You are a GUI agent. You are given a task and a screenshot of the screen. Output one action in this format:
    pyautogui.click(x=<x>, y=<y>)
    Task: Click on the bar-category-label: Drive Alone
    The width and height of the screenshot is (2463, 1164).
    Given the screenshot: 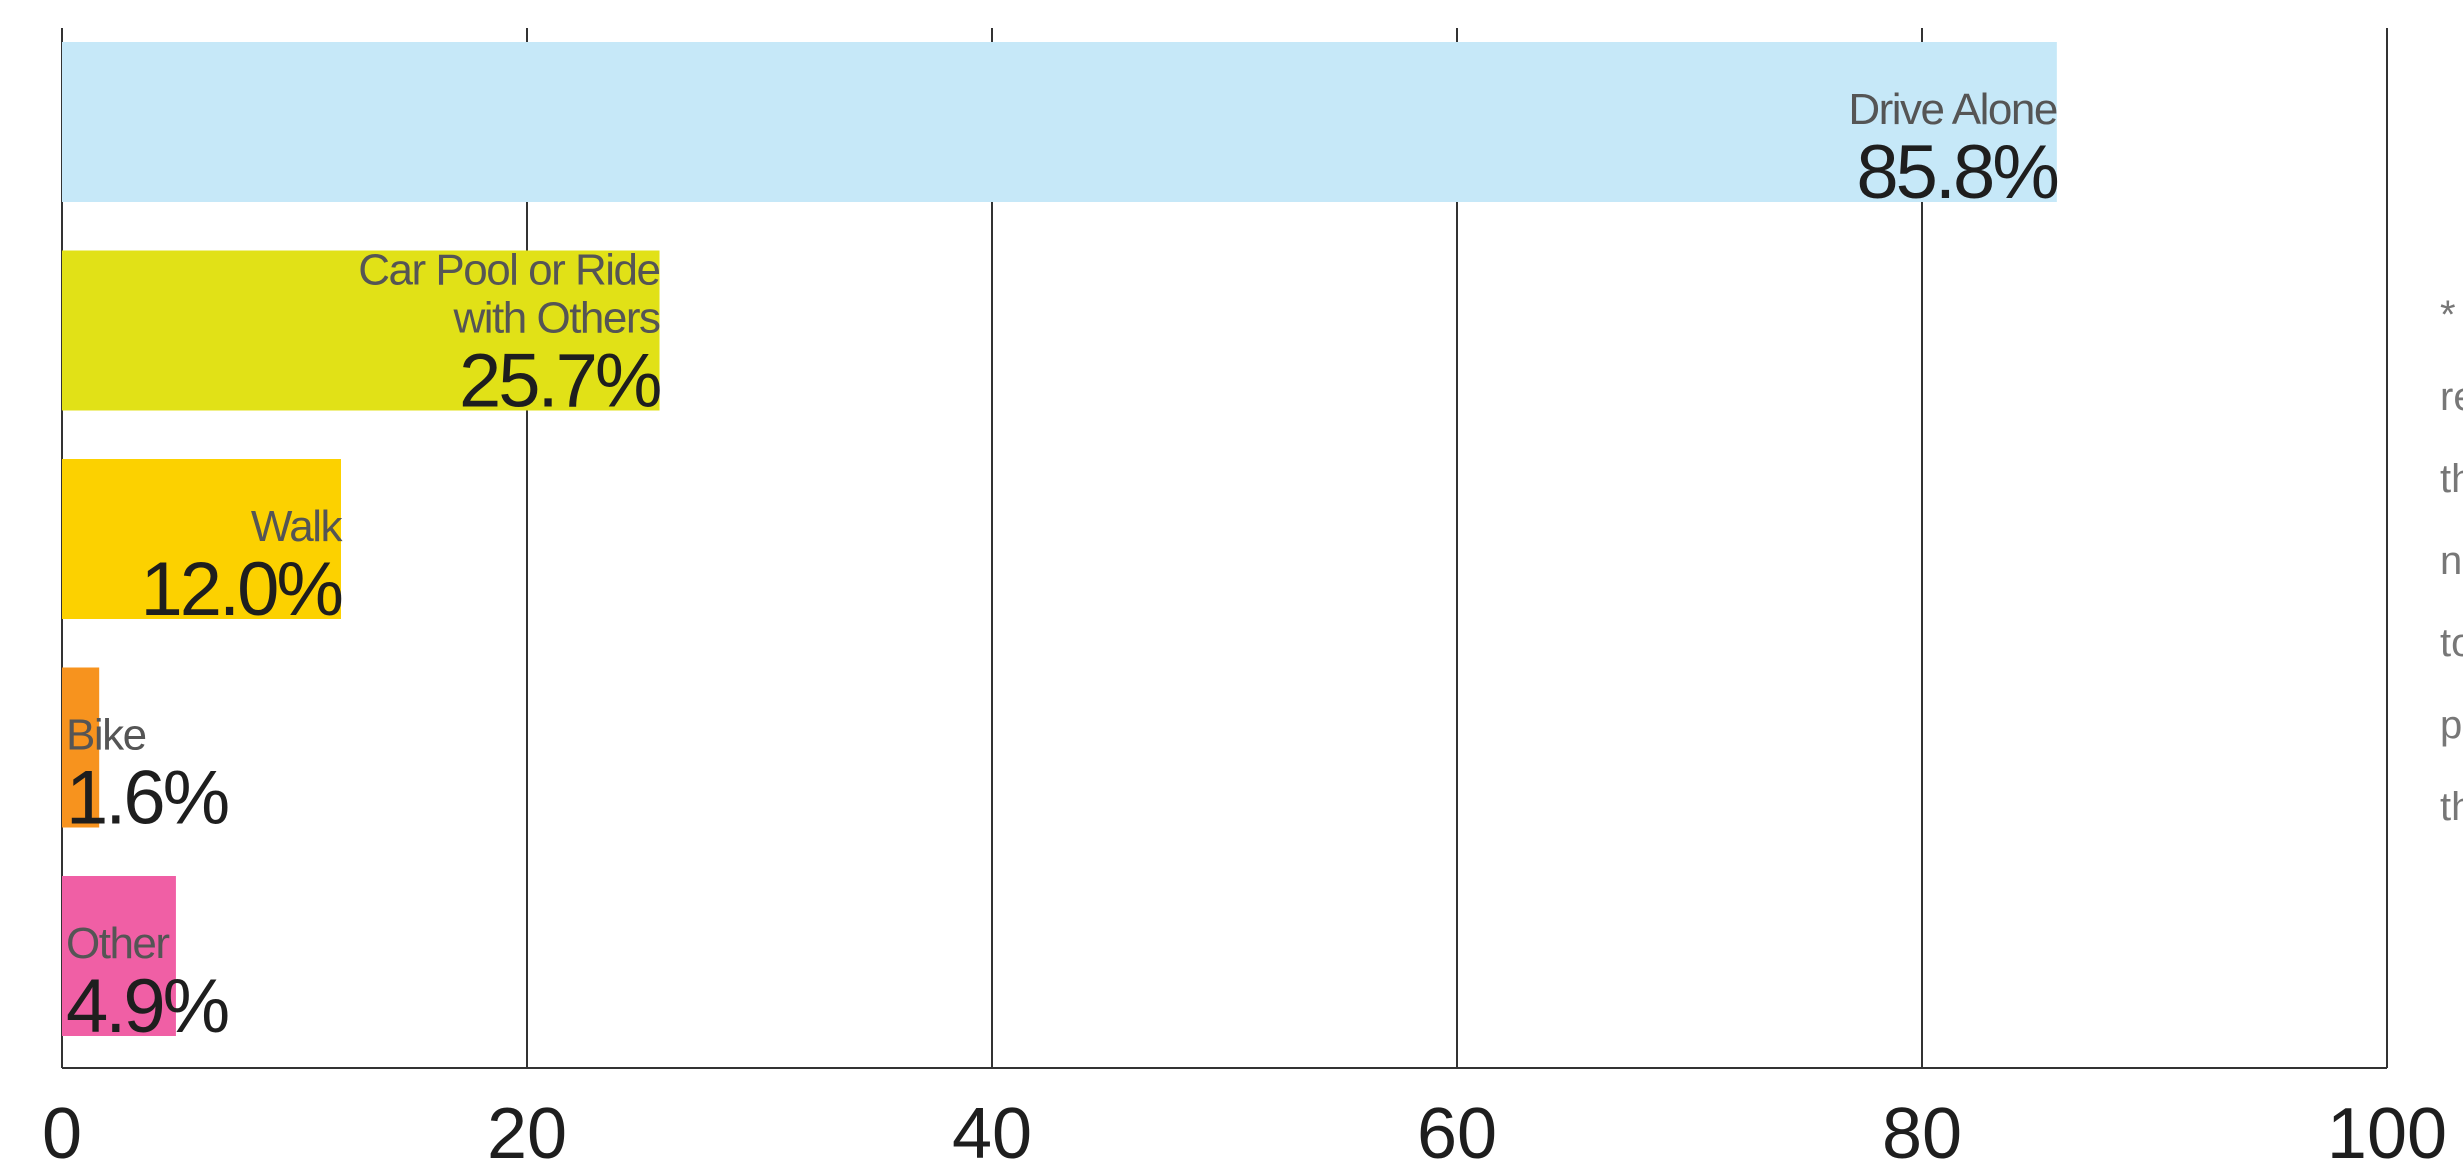 What is the action you would take?
    pyautogui.click(x=1952, y=109)
    